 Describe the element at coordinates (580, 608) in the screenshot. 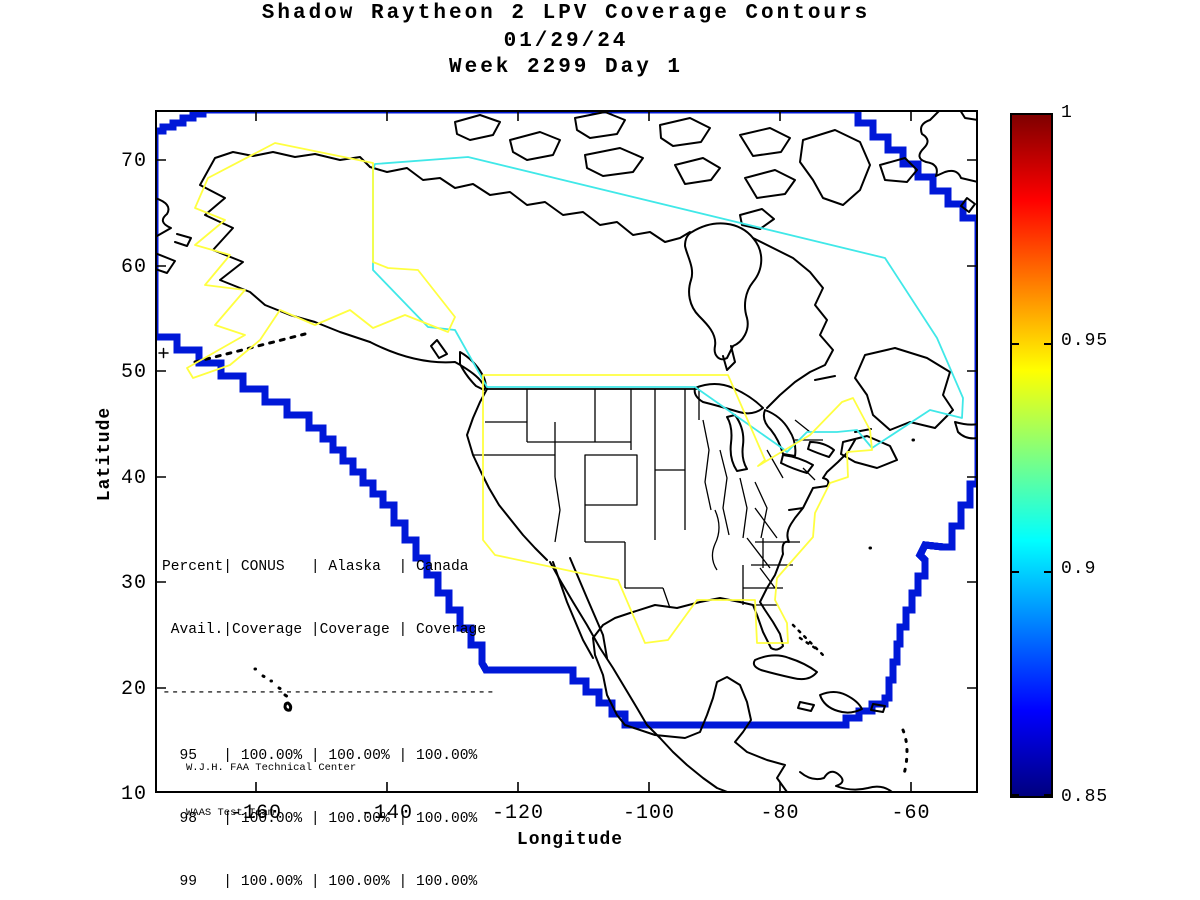

I see `baja-california` at that location.